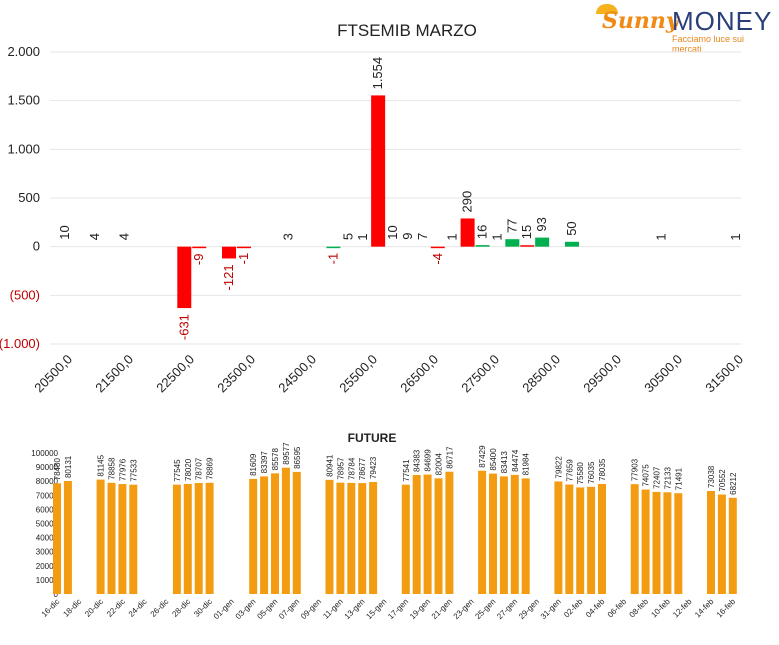 Image resolution: width=779 pixels, height=645 pixels. What do you see at coordinates (101, 465) in the screenshot?
I see `data-label: 81145` at bounding box center [101, 465].